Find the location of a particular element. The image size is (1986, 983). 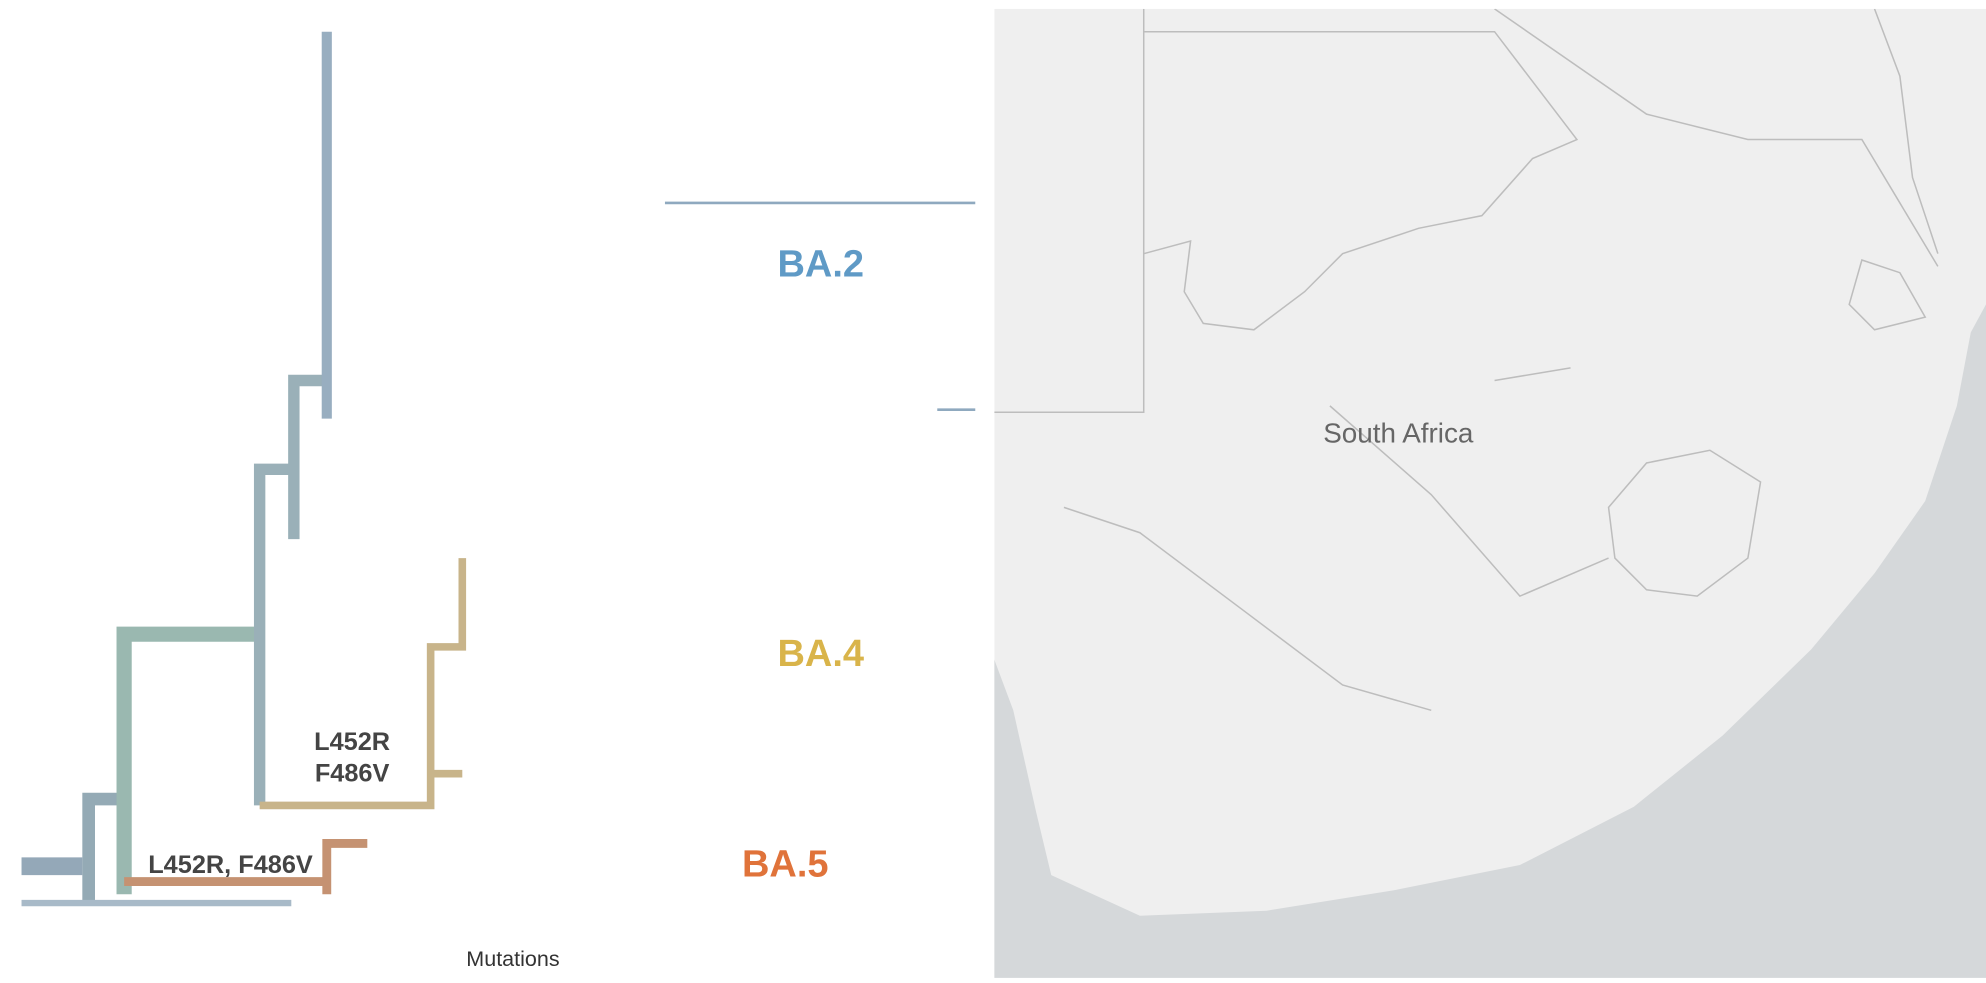

clade-label: BA.5 is located at coordinates (785, 864).